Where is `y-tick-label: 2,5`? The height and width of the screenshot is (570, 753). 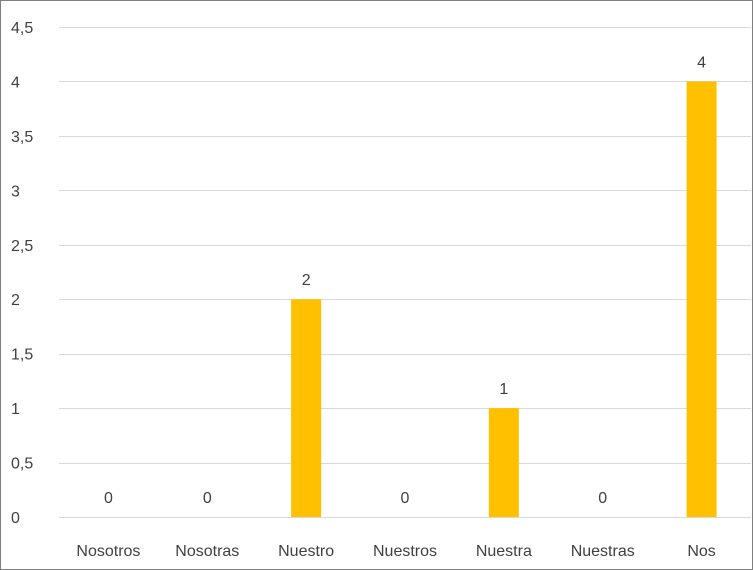
y-tick-label: 2,5 is located at coordinates (22, 246).